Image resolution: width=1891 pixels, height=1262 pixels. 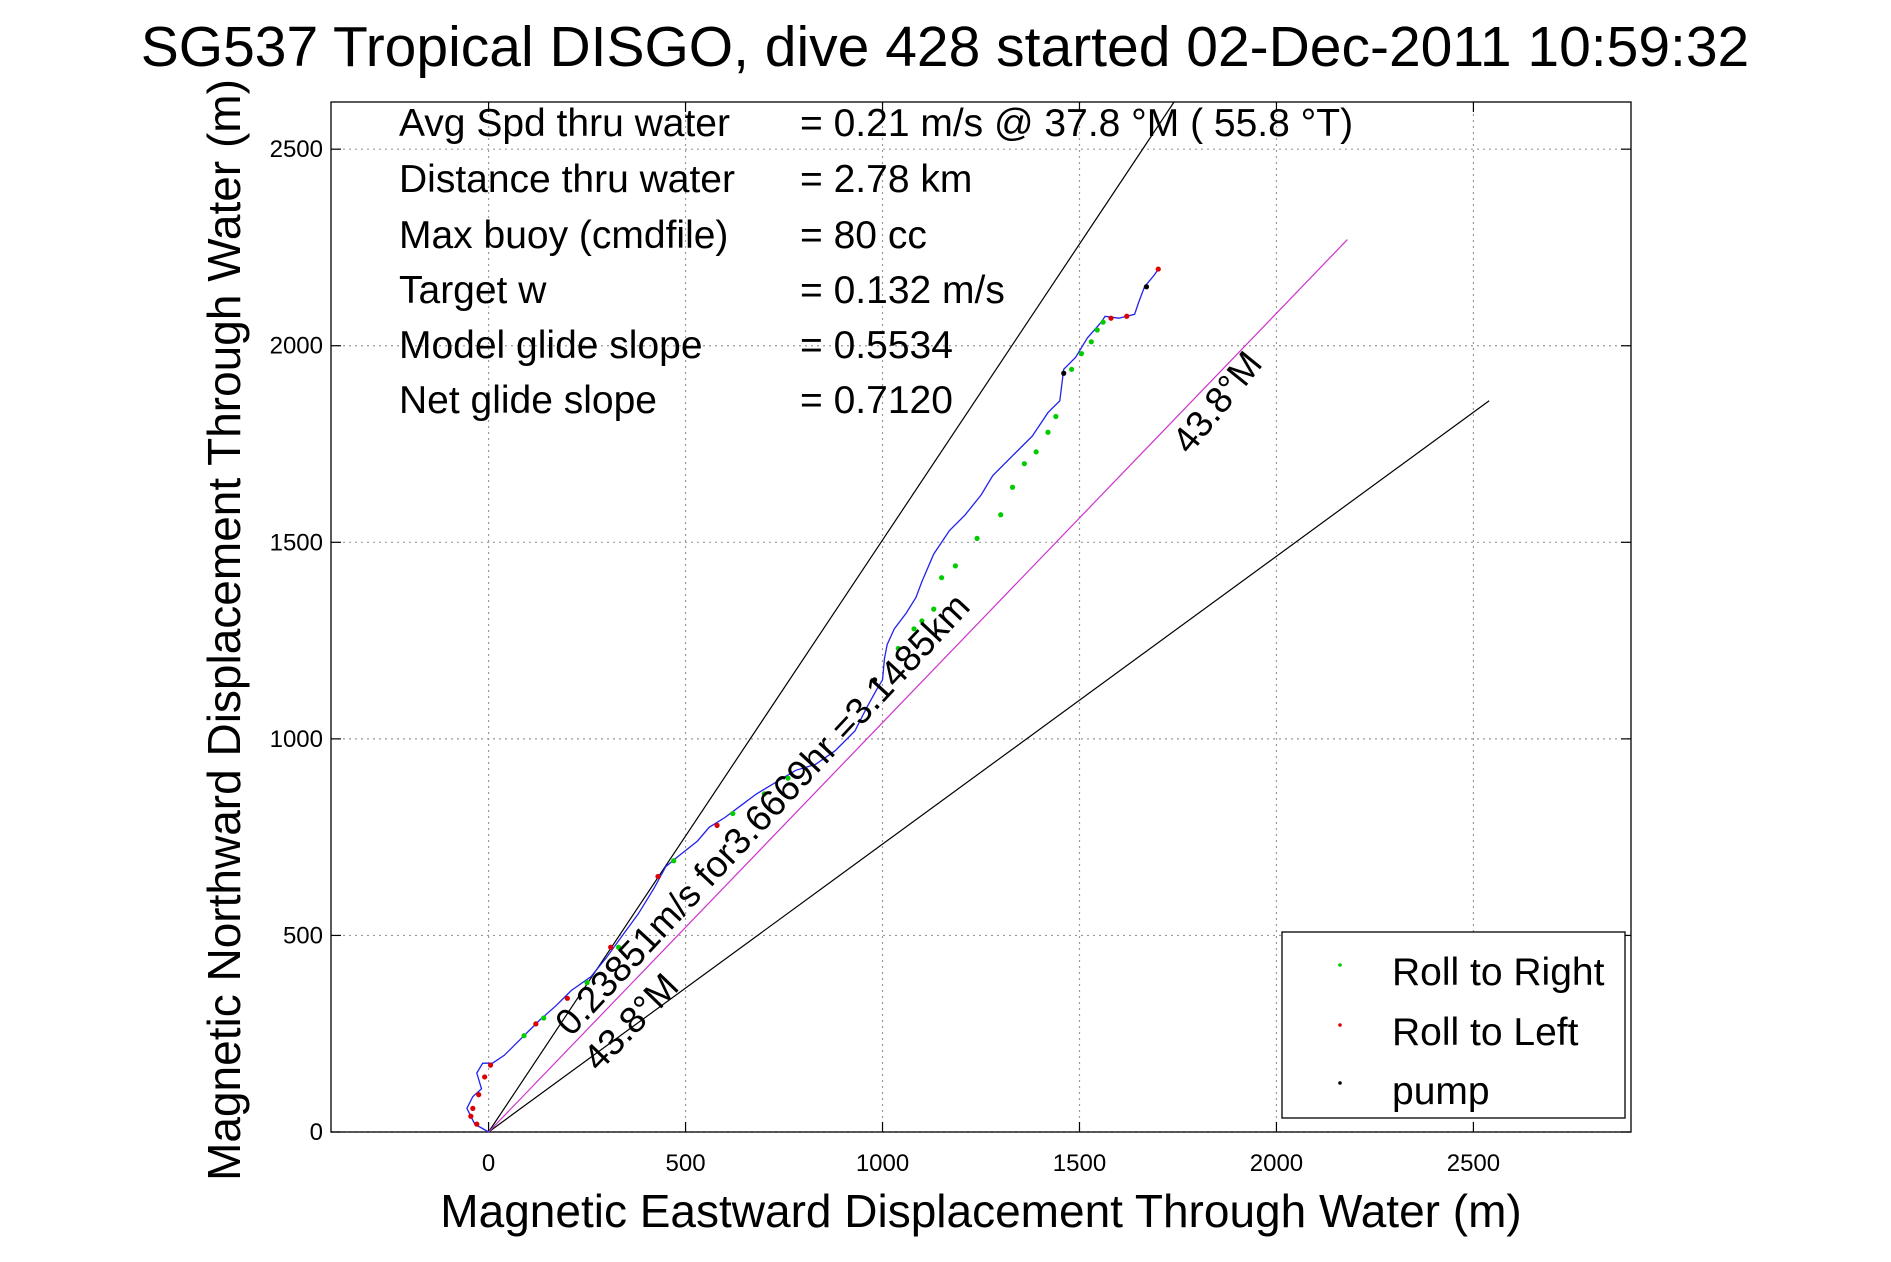 What do you see at coordinates (886, 179) in the screenshot?
I see `stat-value: = 2.78 km` at bounding box center [886, 179].